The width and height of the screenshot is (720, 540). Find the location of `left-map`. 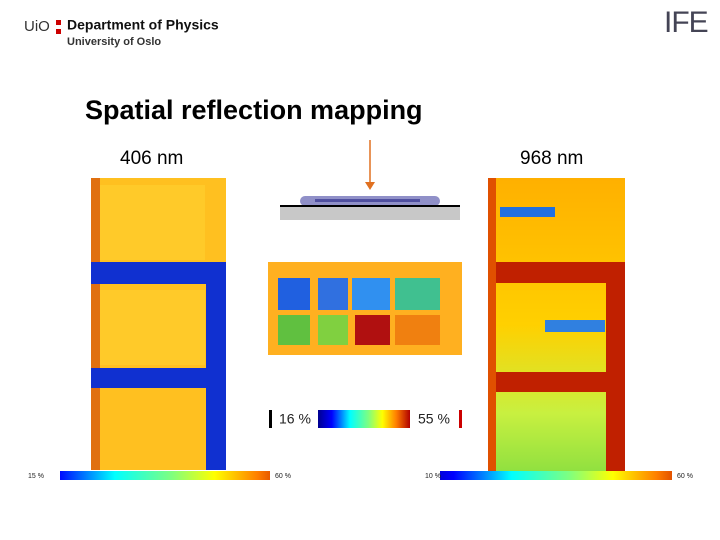

left-map is located at coordinates (158, 324).